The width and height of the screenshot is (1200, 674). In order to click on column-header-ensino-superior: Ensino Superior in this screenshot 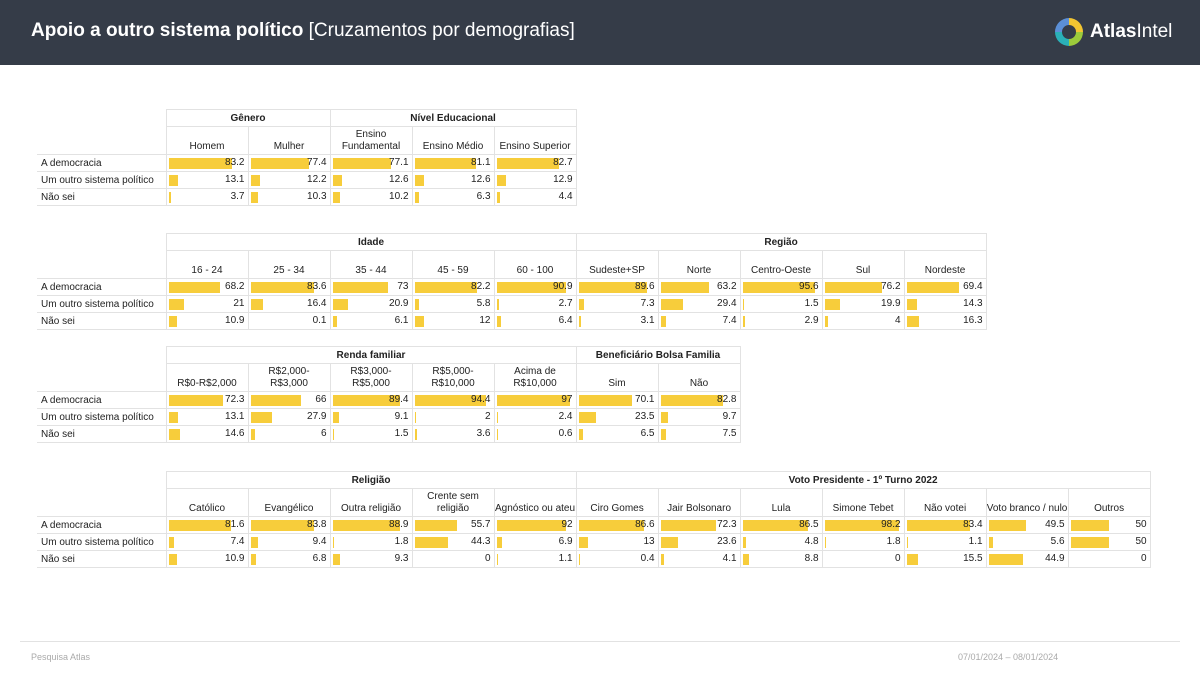, I will do `click(535, 140)`.